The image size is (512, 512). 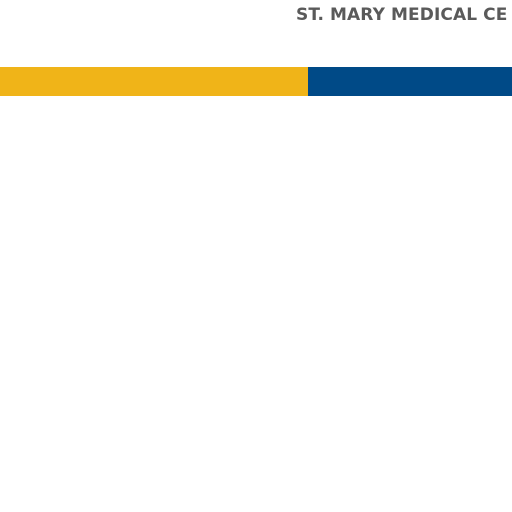 I want to click on site-title: ST. MARY MEDICAL CE, so click(x=402, y=15).